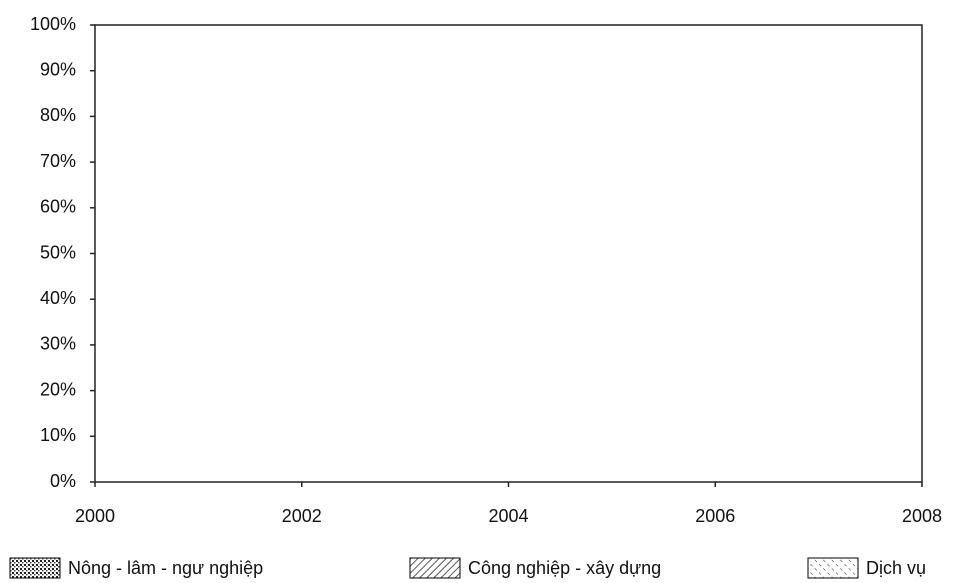 The width and height of the screenshot is (959, 583). Describe the element at coordinates (922, 516) in the screenshot. I see `x-tick-label: 2008` at that location.